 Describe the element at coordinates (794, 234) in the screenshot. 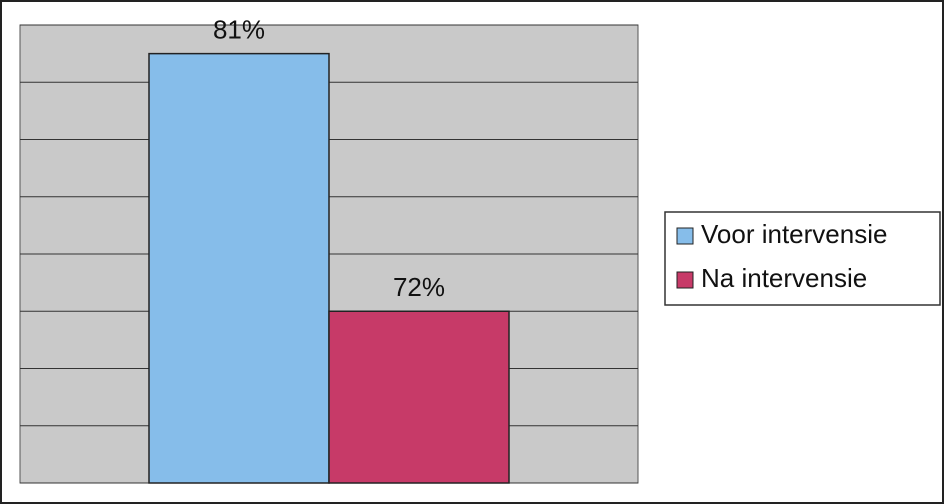

I see `legend-label: Voor intervensie` at that location.